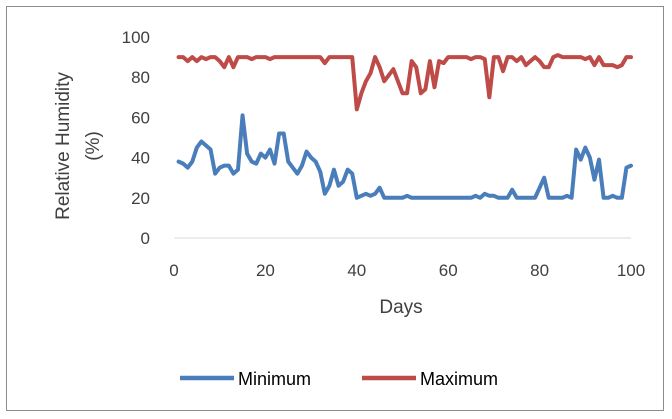  I want to click on series-line-maximum, so click(404, 82).